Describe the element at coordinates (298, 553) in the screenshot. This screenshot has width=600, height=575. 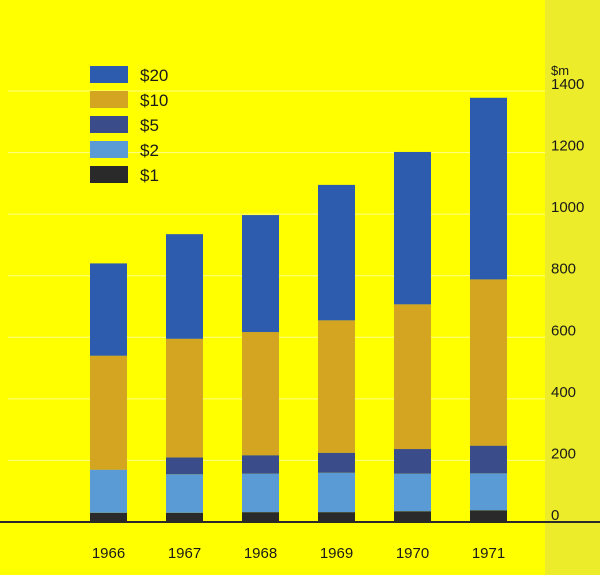
I see `x-tick-labels: 1966 1967 1968 1969 1970 1971` at that location.